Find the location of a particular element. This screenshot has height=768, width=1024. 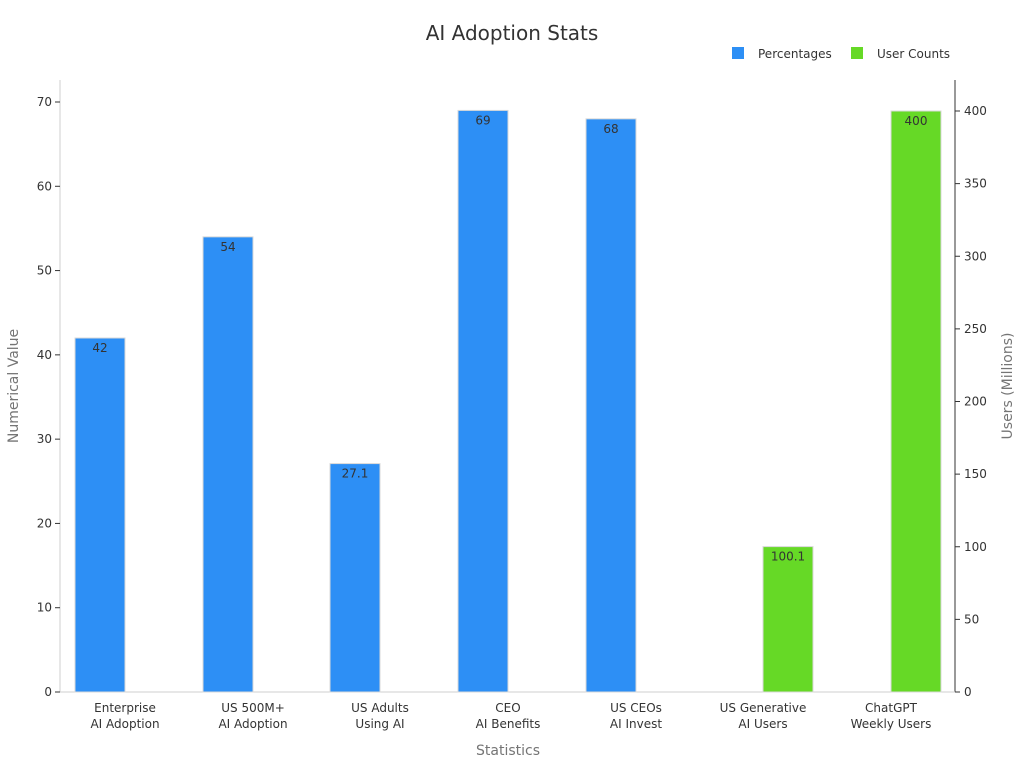

data-label: 400 is located at coordinates (916, 121).